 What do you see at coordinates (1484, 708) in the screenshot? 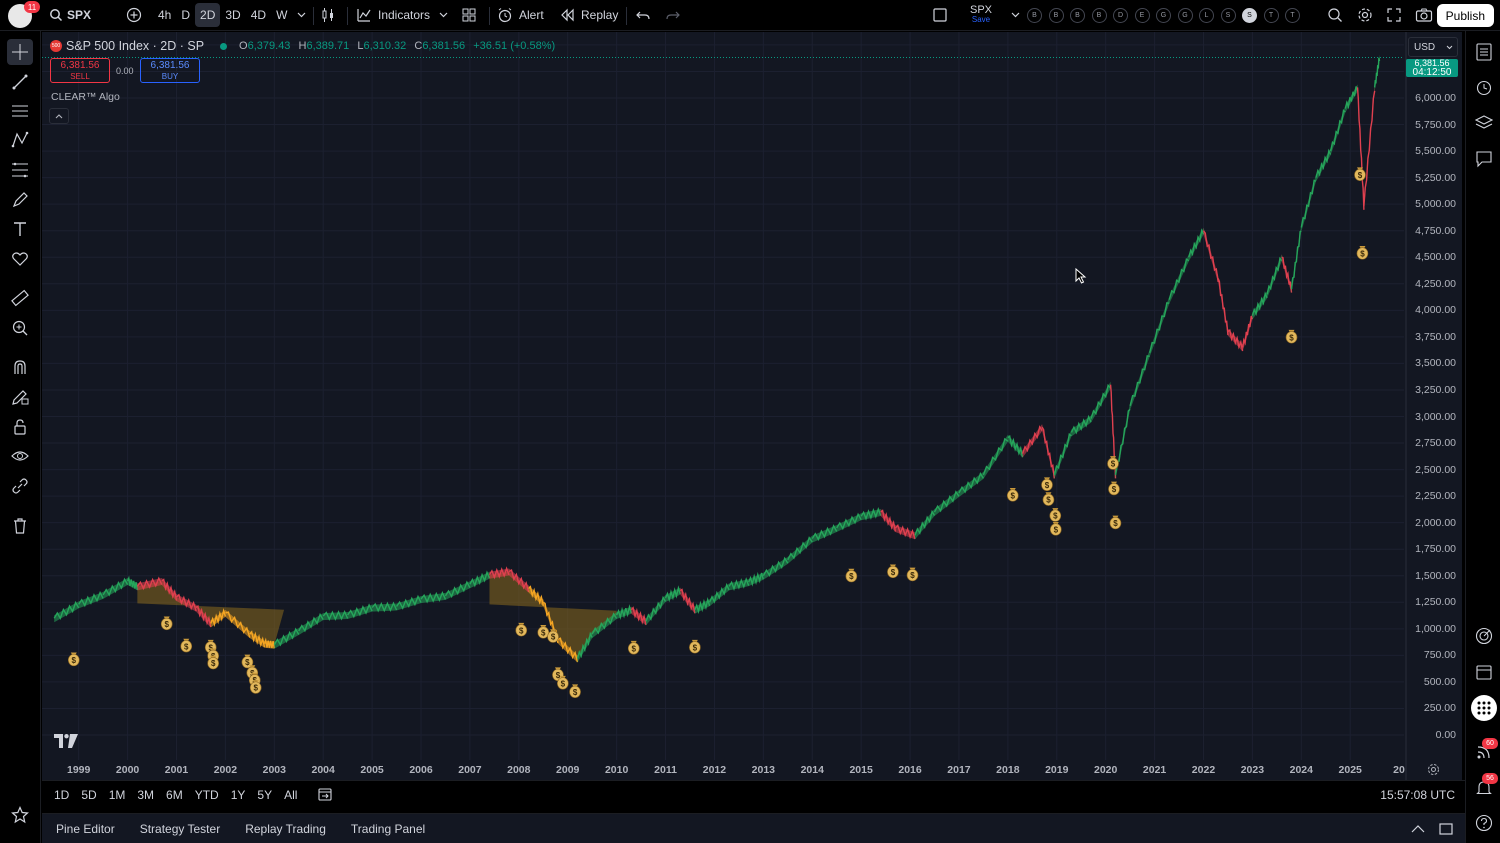
I see `apps-button` at bounding box center [1484, 708].